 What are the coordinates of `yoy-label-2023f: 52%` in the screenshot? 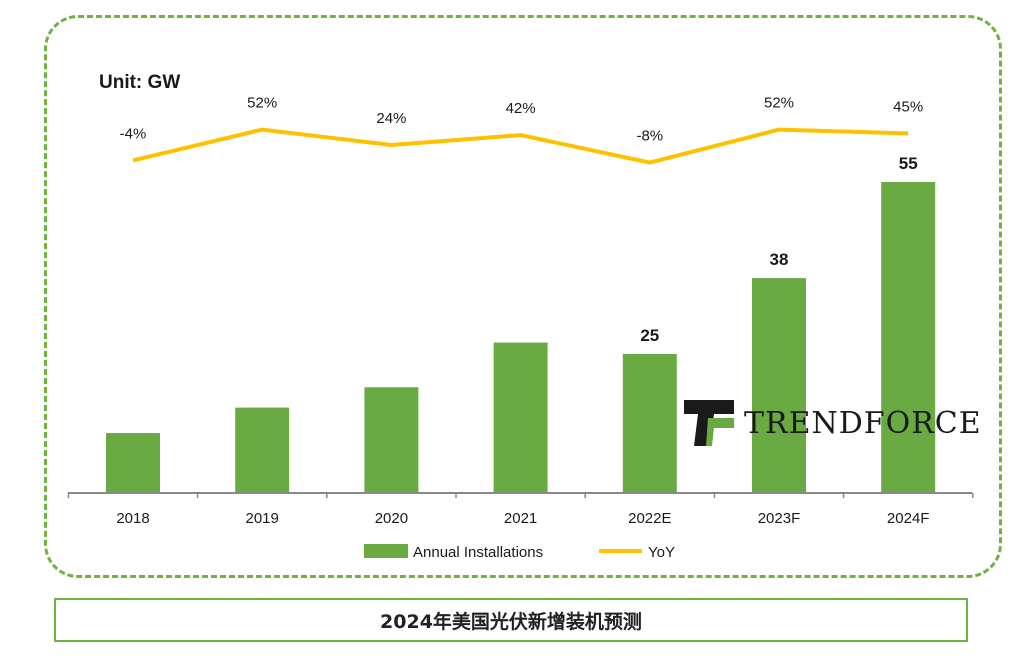 It's located at (779, 103).